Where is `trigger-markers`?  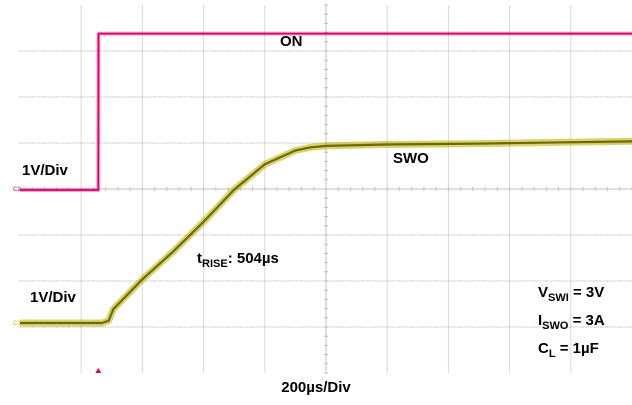 trigger-markers is located at coordinates (98, 370).